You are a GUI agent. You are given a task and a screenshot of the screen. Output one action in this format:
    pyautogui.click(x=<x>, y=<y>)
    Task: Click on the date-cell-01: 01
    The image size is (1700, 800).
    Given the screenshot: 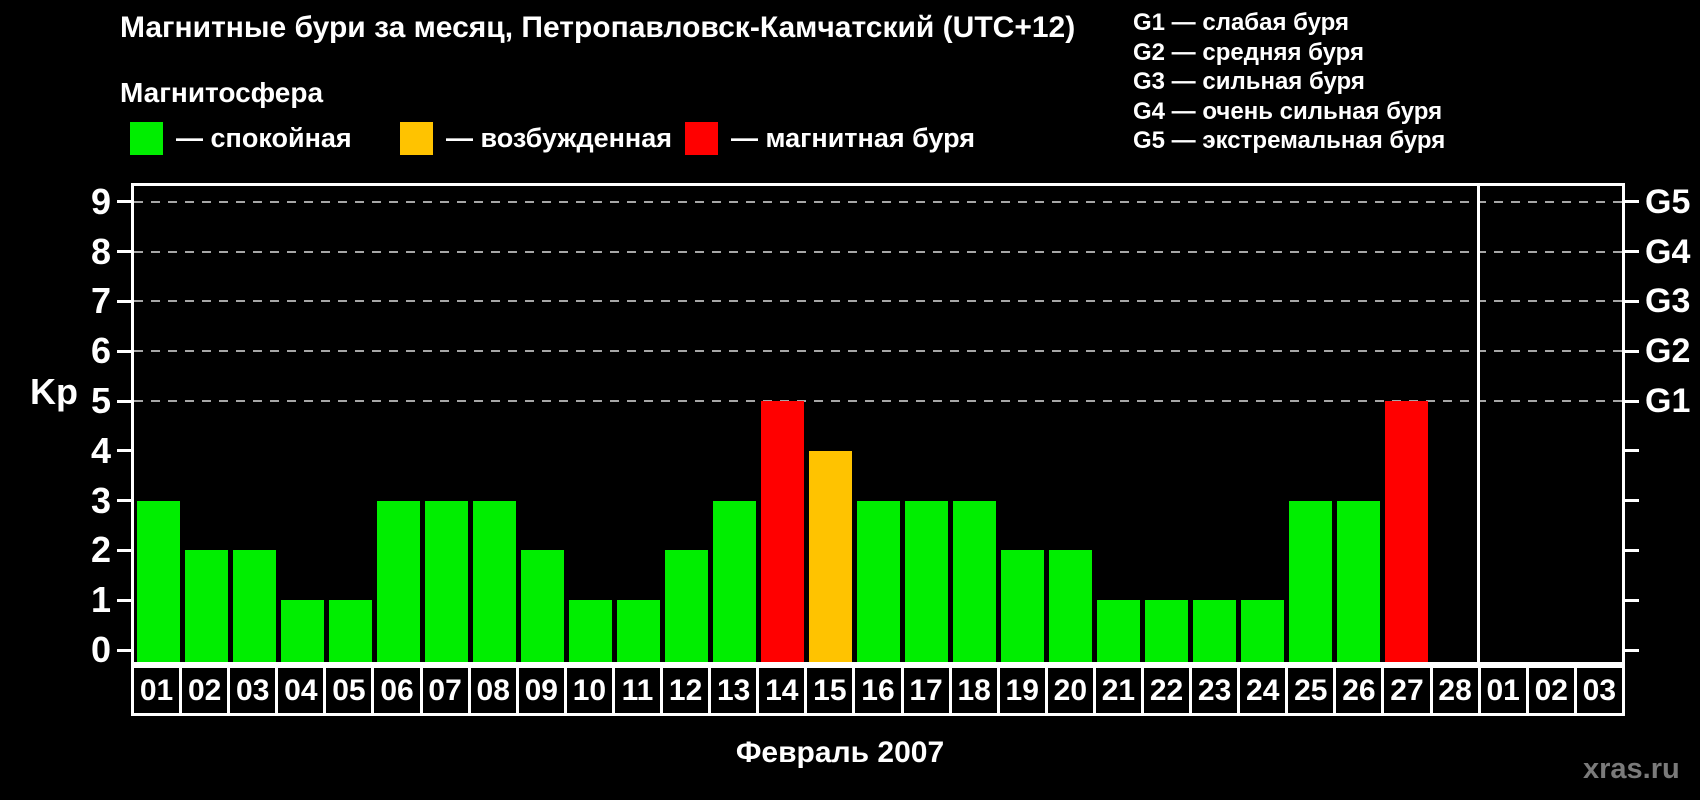 What is the action you would take?
    pyautogui.click(x=158, y=690)
    